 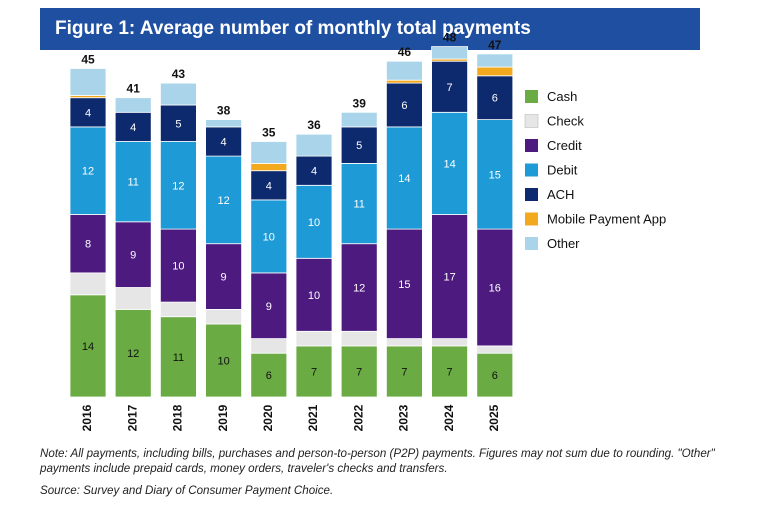 What do you see at coordinates (314, 338) in the screenshot?
I see `bar-segment-2021-check` at bounding box center [314, 338].